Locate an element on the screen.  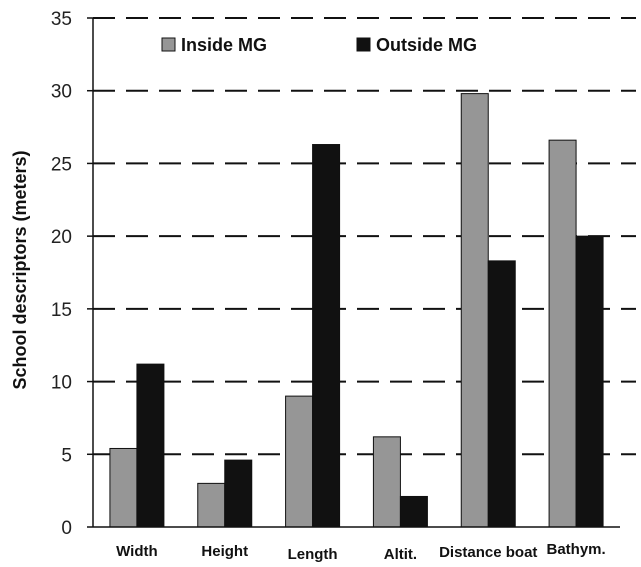
x-tick-label: Length is located at coordinates (313, 554).